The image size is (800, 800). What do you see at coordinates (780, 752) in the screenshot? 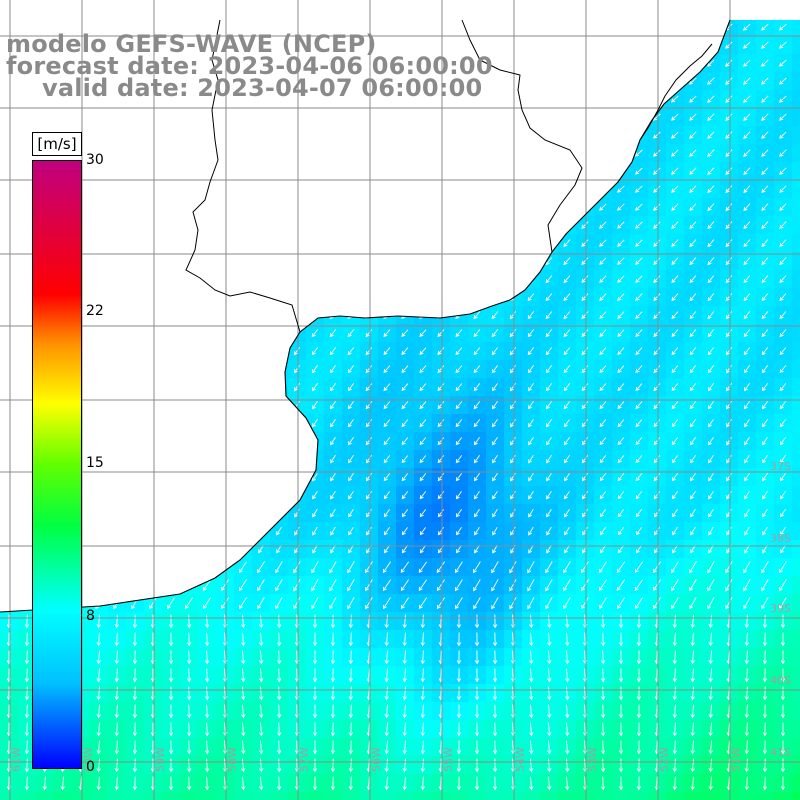
I see `lat-label: 41S` at bounding box center [780, 752].